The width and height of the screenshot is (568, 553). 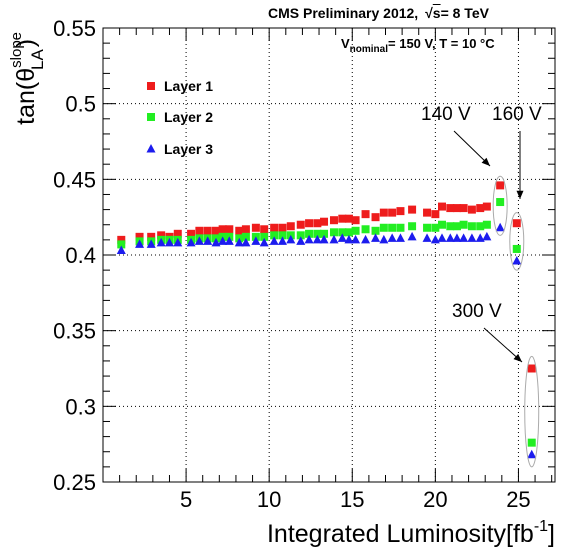 I want to click on legend-label-layer-1: Layer 1, so click(x=188, y=86).